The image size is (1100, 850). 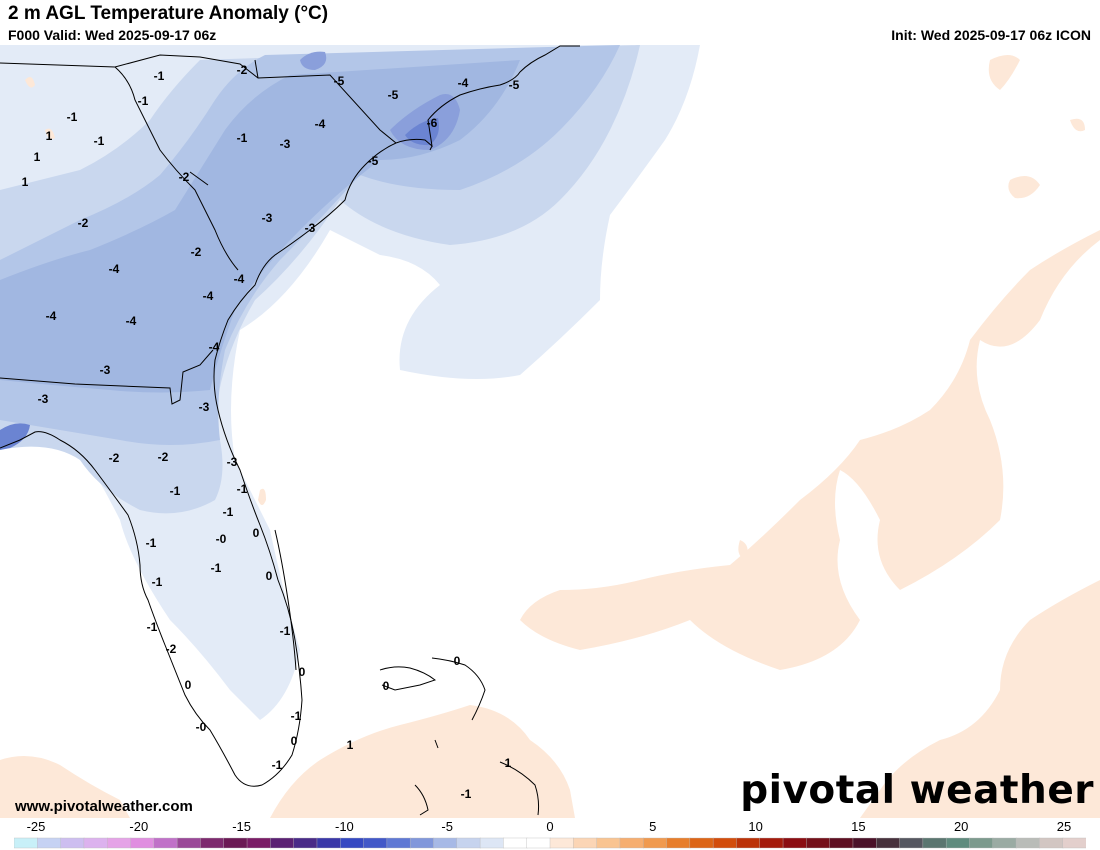 What do you see at coordinates (432, 123) in the screenshot?
I see `contour-label: -6` at bounding box center [432, 123].